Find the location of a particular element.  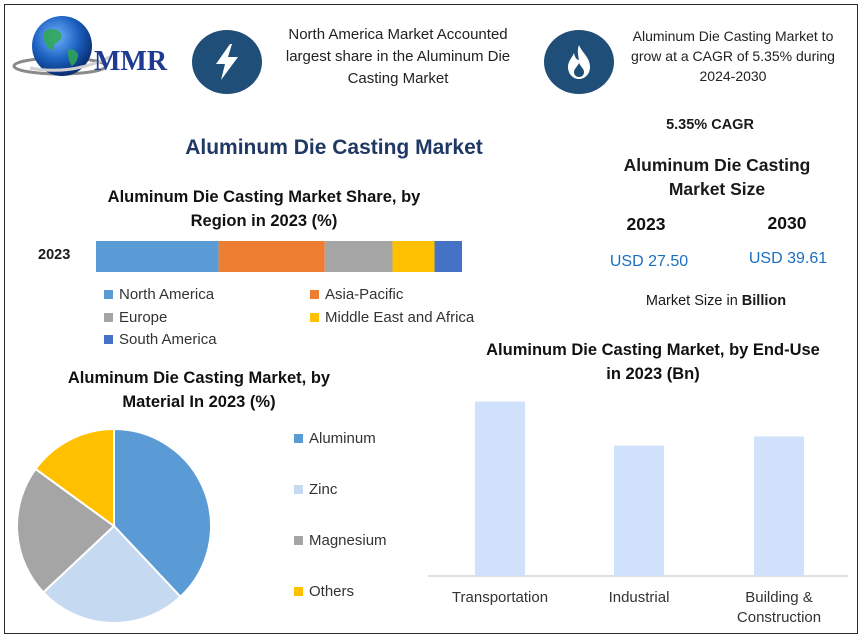

main-title: Aluminum Die Casting Market is located at coordinates (334, 147).